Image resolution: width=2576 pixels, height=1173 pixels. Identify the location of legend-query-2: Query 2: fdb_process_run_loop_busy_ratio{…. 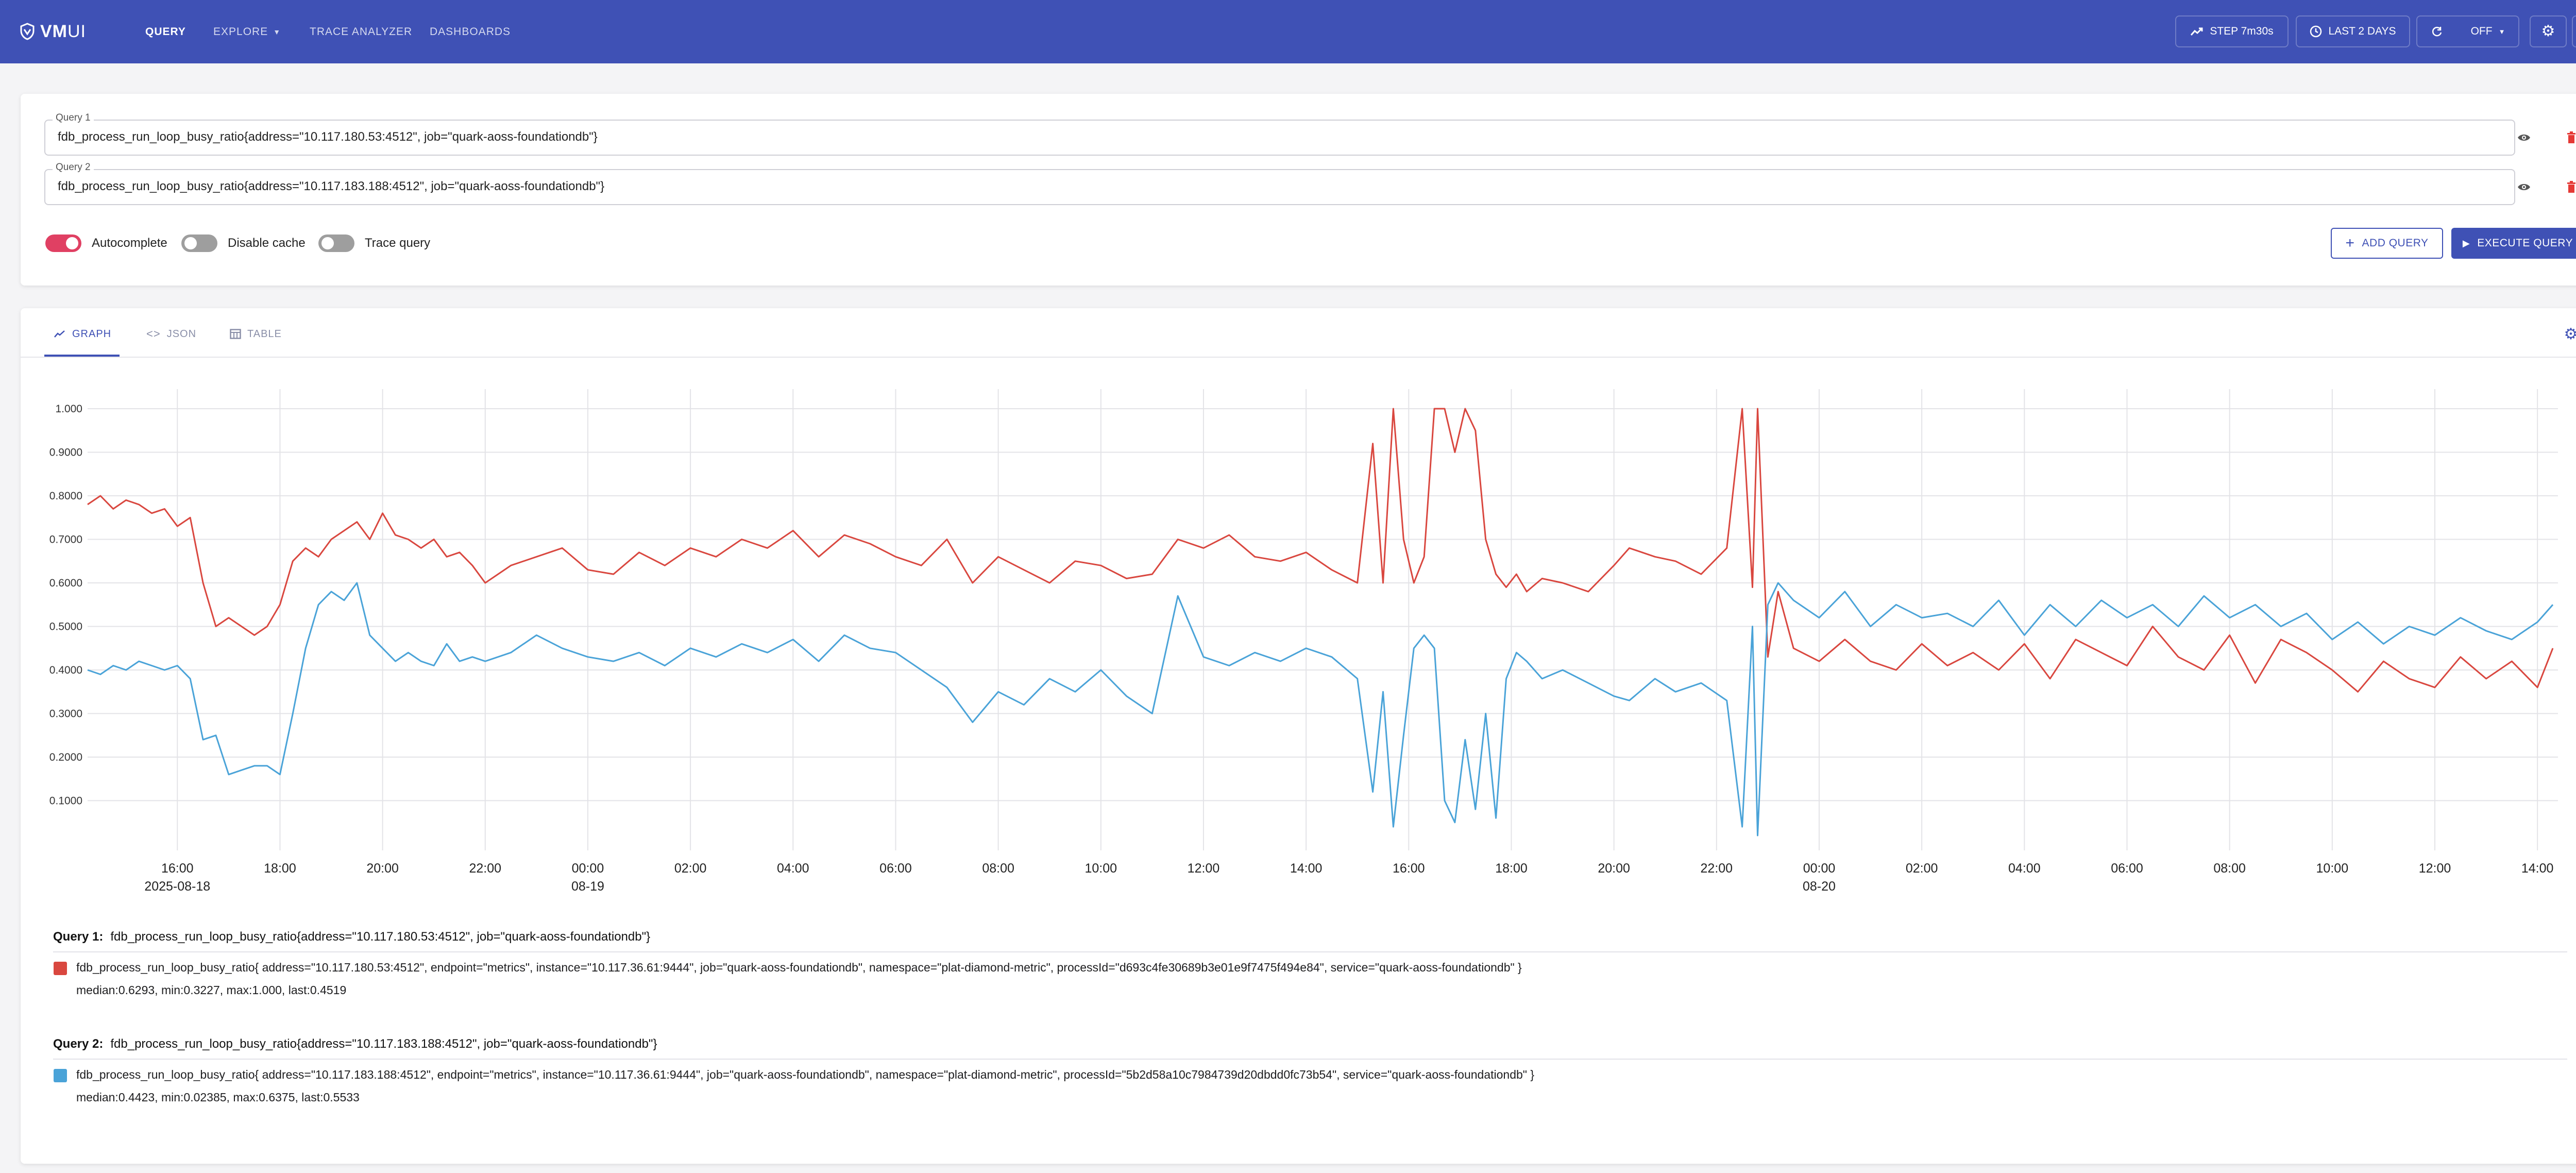
(355, 1044).